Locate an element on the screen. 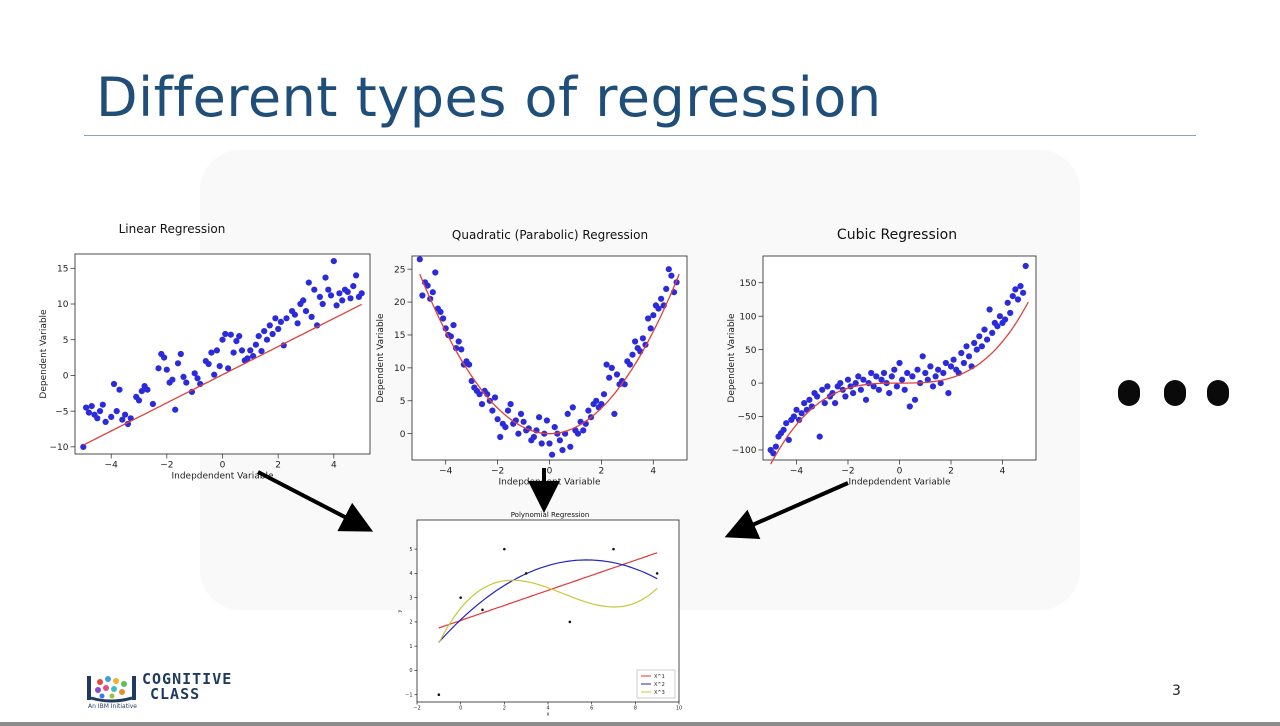 Image resolution: width=1280 pixels, height=726 pixels. arrow-linear-to-poly is located at coordinates (315, 501).